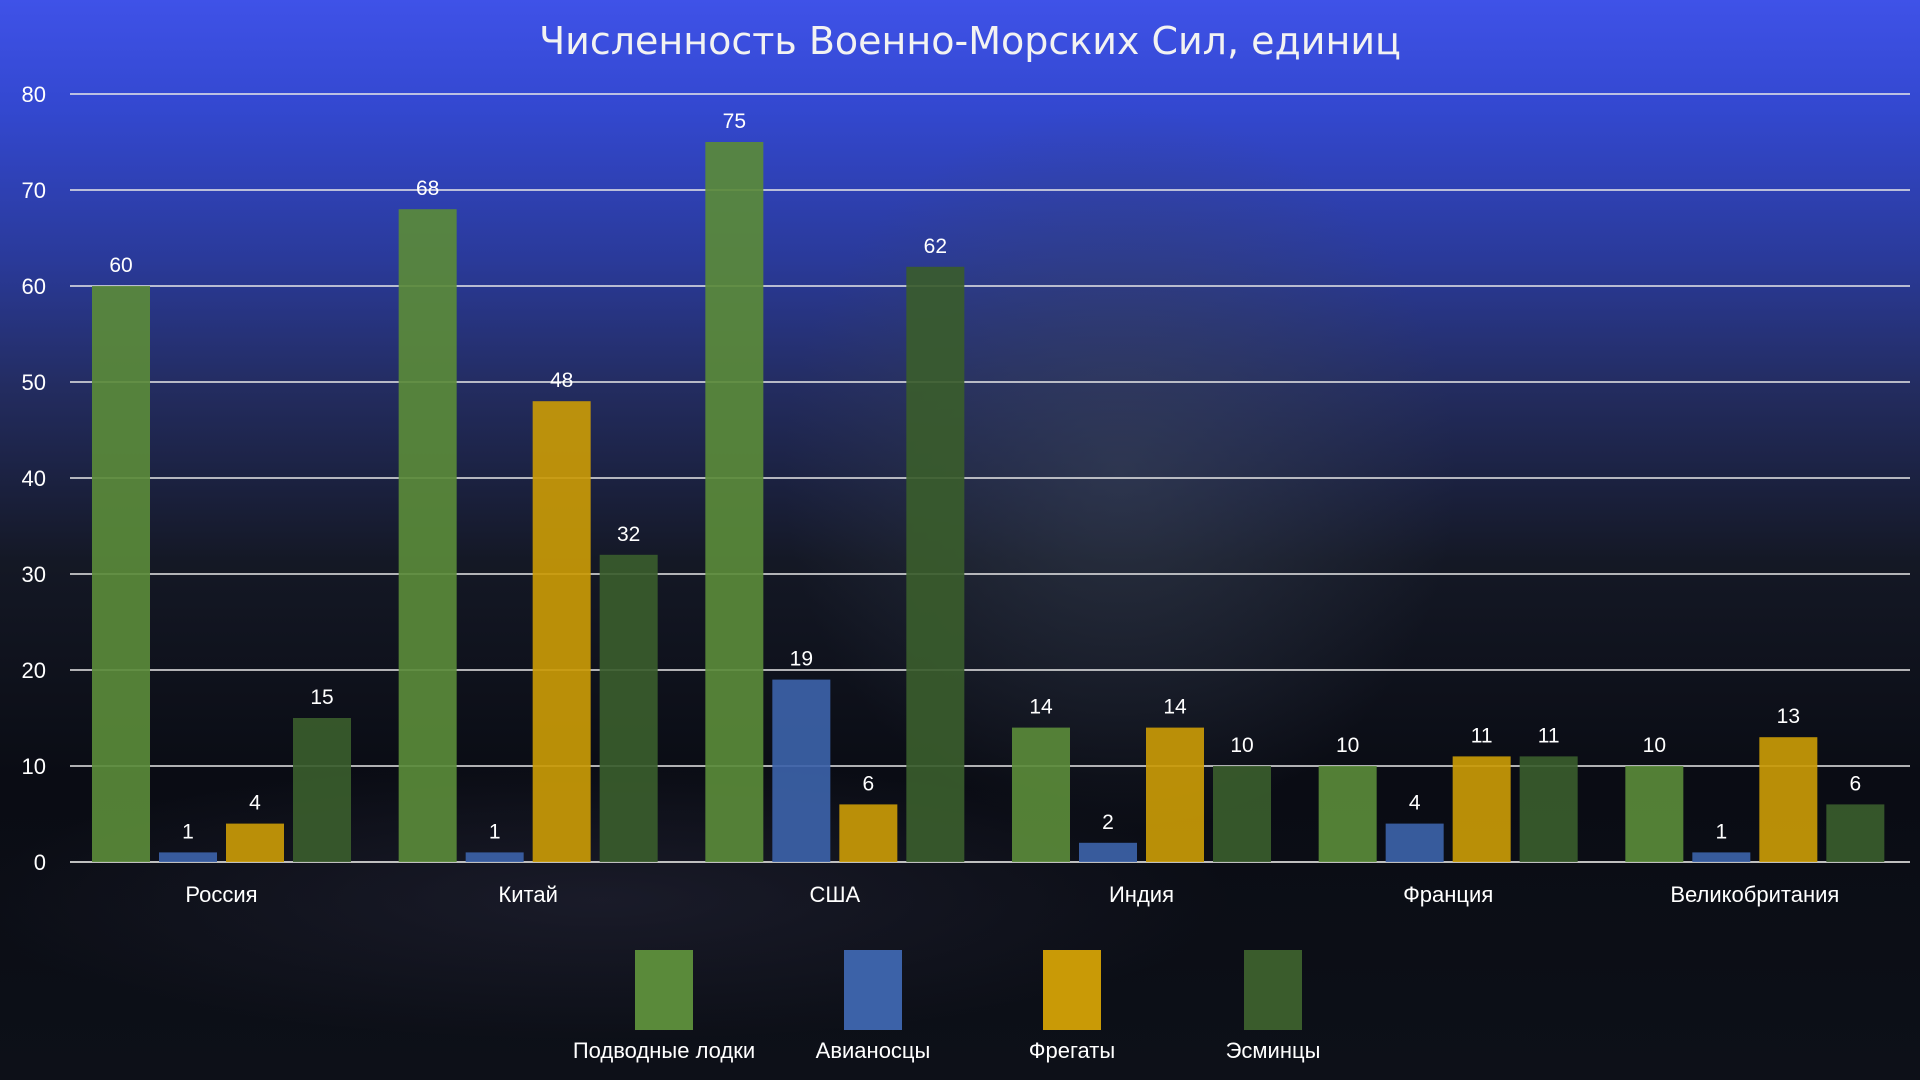 This screenshot has height=1080, width=1920. I want to click on data-label: 75, so click(734, 121).